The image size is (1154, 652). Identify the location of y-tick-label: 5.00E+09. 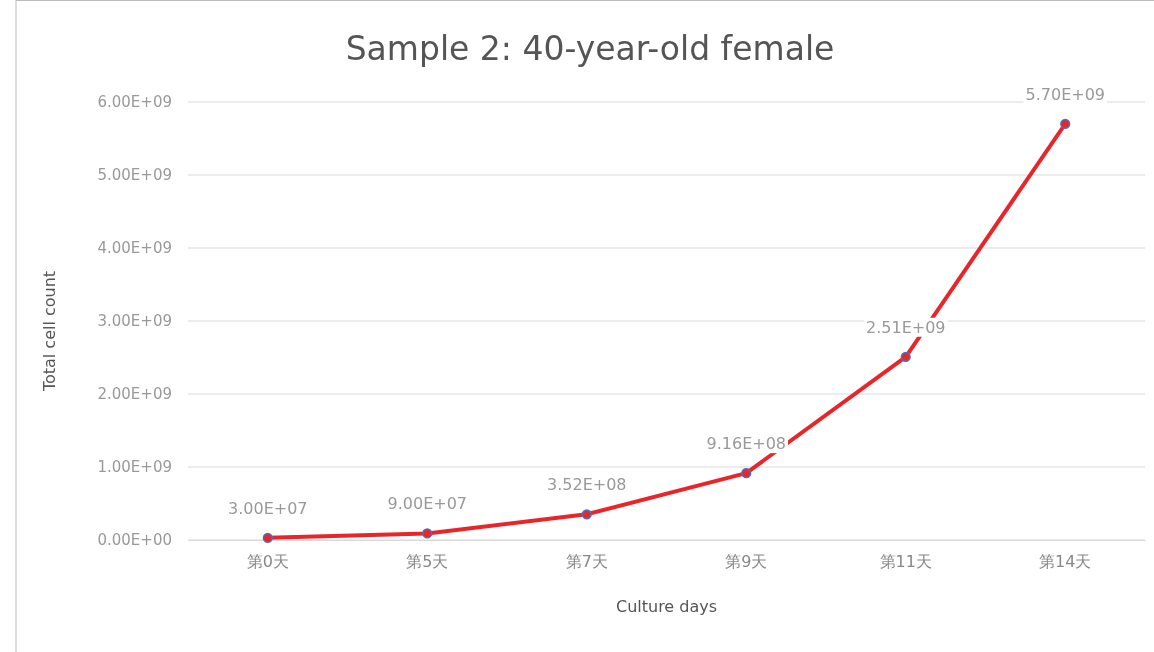
(134, 175).